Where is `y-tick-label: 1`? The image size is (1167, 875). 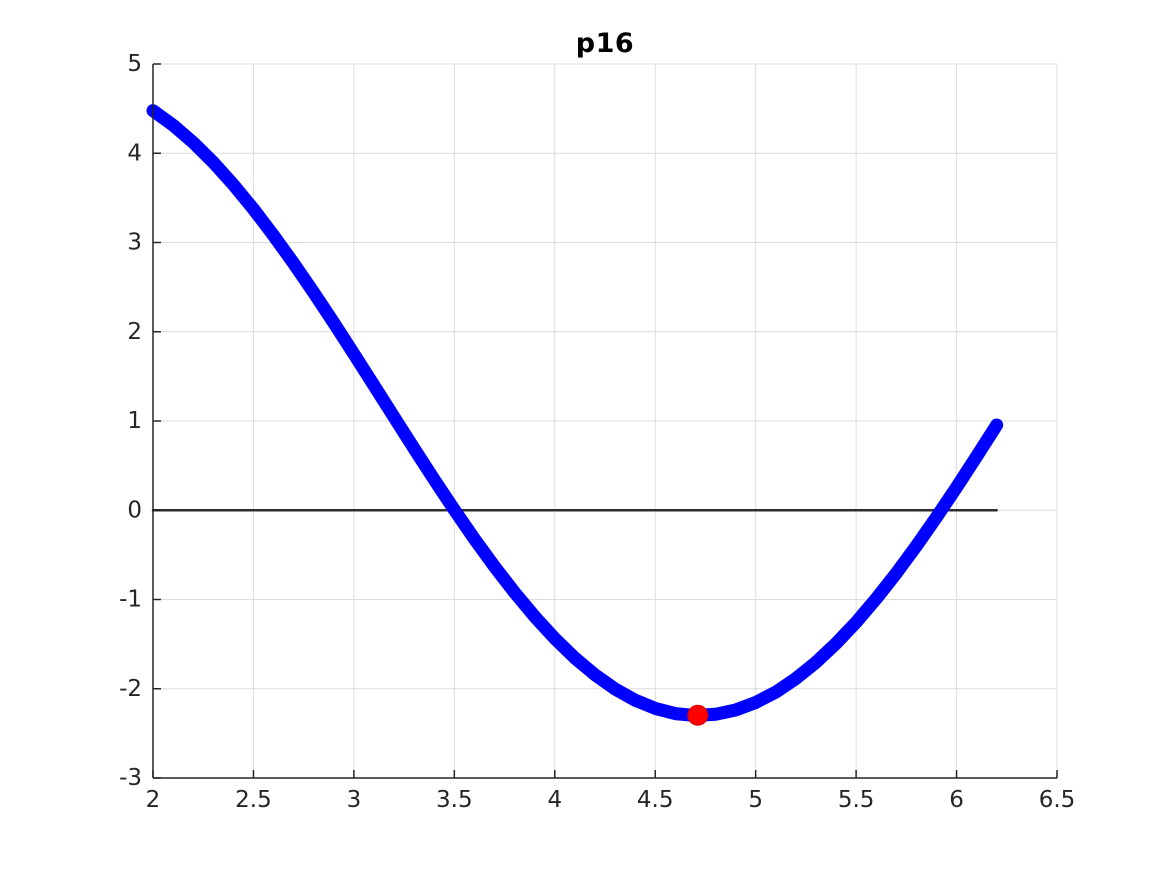
y-tick-label: 1 is located at coordinates (134, 421).